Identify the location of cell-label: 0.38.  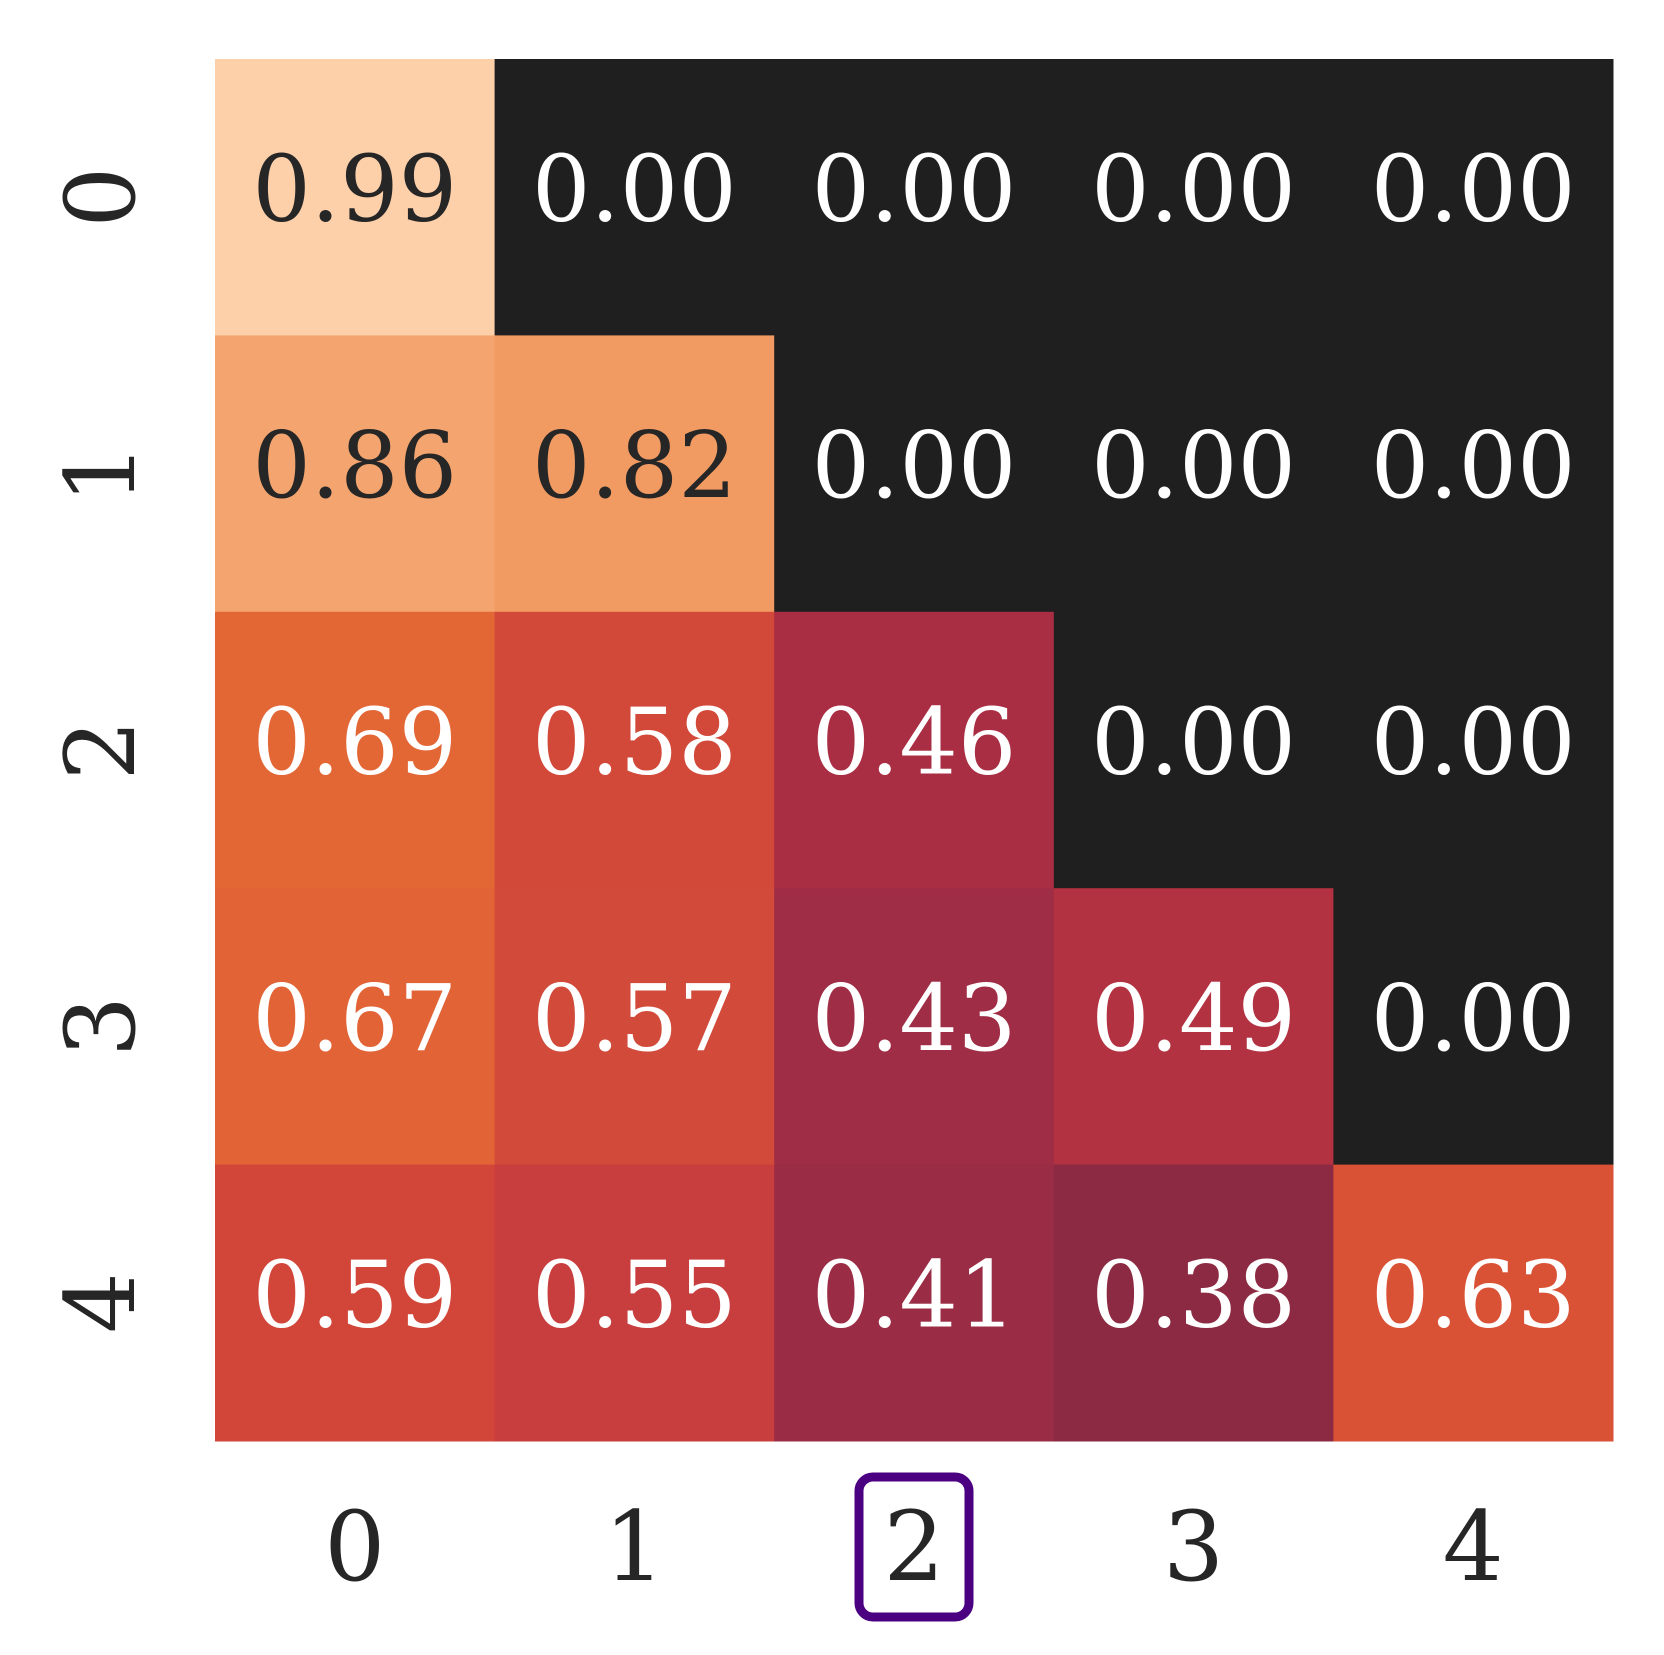
(1193, 1294).